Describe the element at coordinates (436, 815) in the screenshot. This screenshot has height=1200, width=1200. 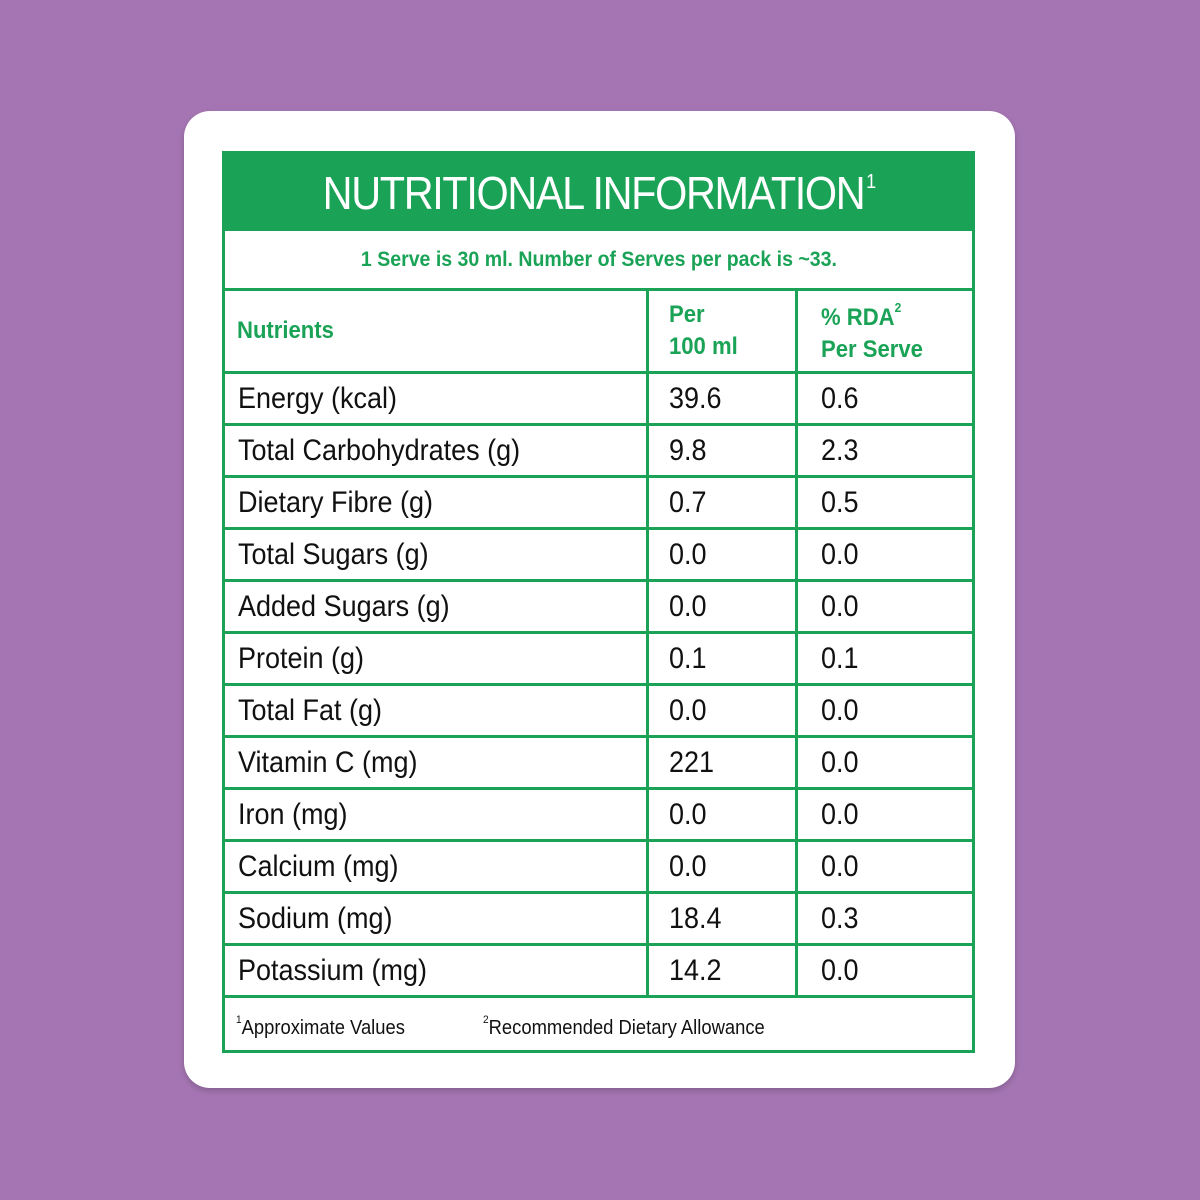
I see `nutrient-name: Iron (mg)` at that location.